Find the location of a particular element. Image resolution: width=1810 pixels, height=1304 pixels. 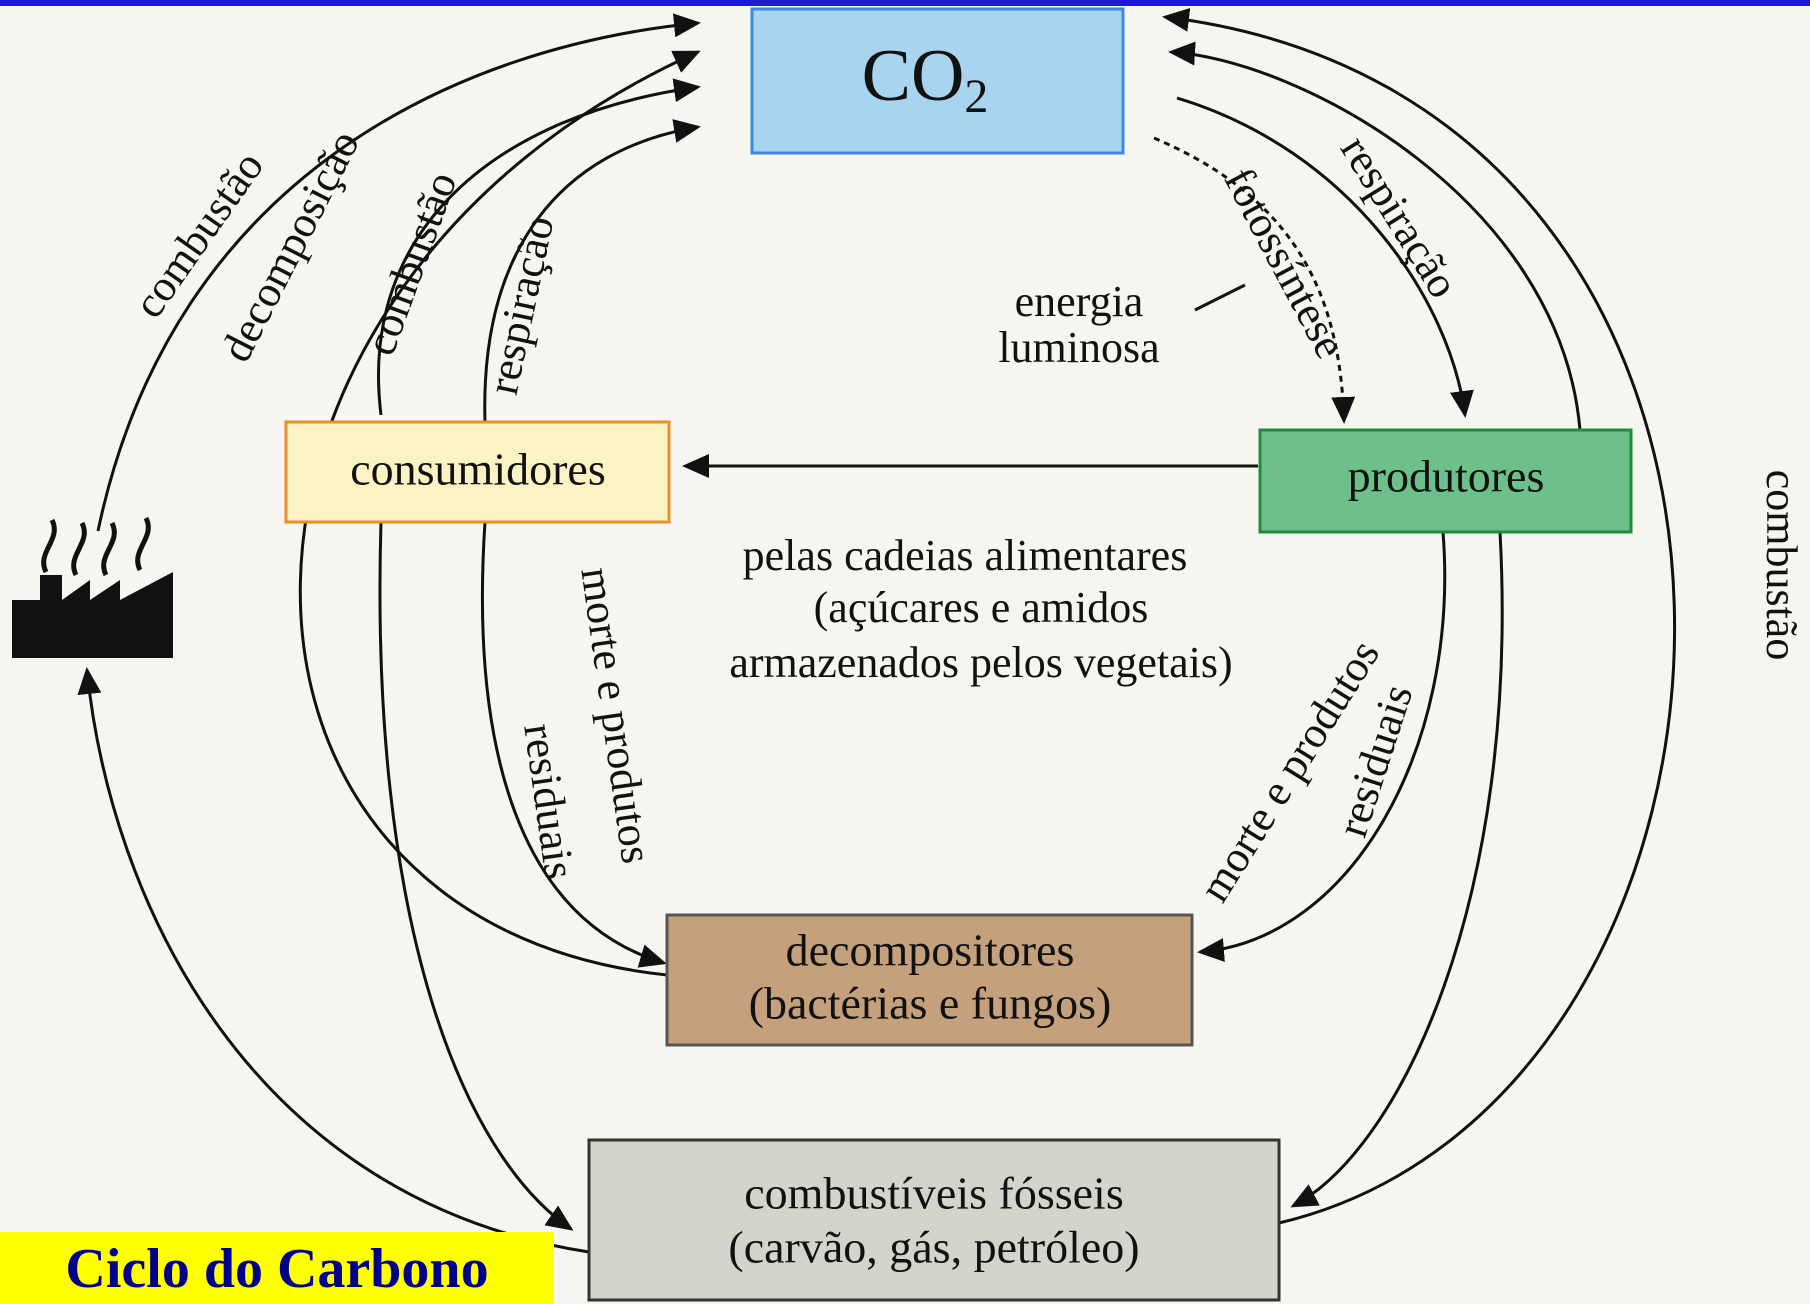

consumidores-box is located at coordinates (477, 472).